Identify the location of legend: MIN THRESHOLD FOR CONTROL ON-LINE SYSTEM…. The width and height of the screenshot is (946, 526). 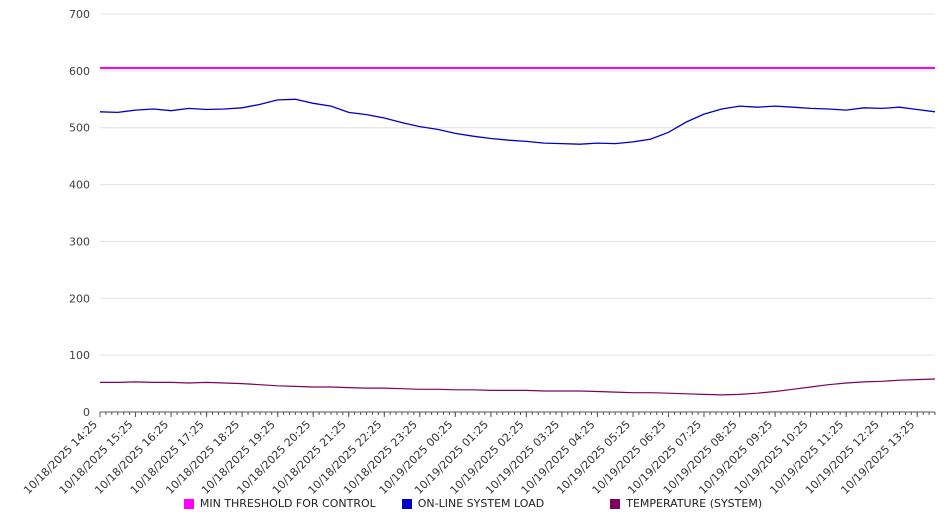
(473, 503).